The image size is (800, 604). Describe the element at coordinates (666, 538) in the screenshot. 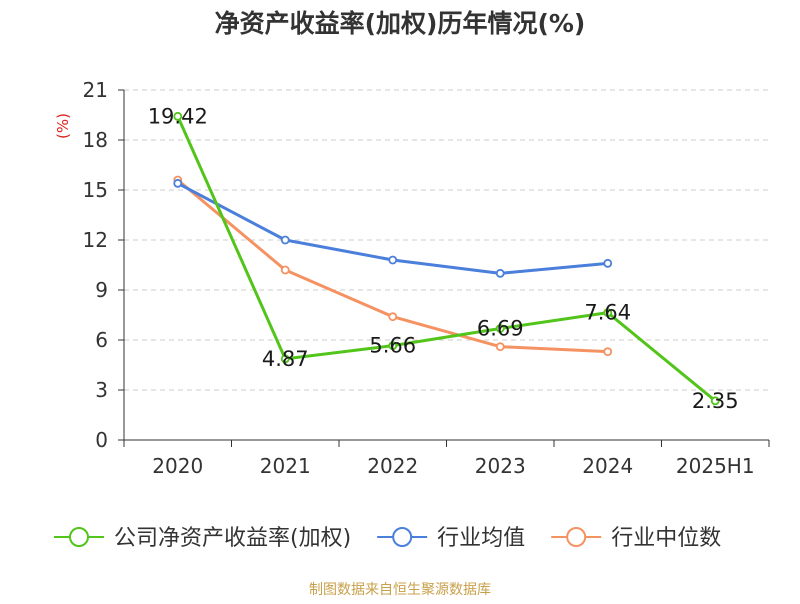

I see `legend-label: 行业中位数` at that location.